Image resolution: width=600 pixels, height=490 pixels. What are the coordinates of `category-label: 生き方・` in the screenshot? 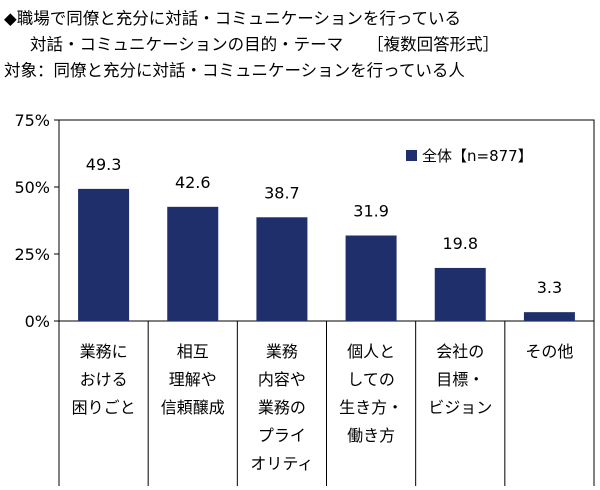 It's located at (371, 407).